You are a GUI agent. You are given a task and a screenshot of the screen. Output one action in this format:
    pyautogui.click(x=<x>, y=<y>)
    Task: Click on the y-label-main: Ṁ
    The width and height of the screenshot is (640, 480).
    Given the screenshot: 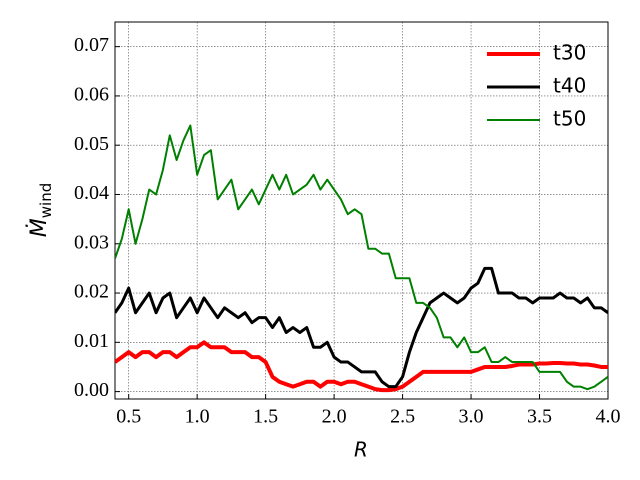 What is the action you would take?
    pyautogui.click(x=39, y=227)
    